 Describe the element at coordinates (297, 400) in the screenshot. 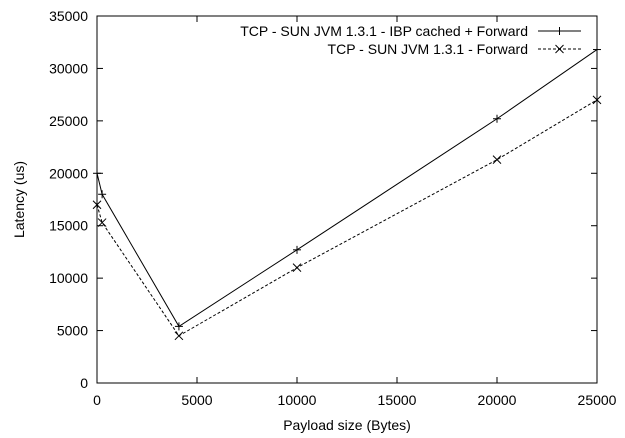

I see `x-tick-label: 10000` at that location.